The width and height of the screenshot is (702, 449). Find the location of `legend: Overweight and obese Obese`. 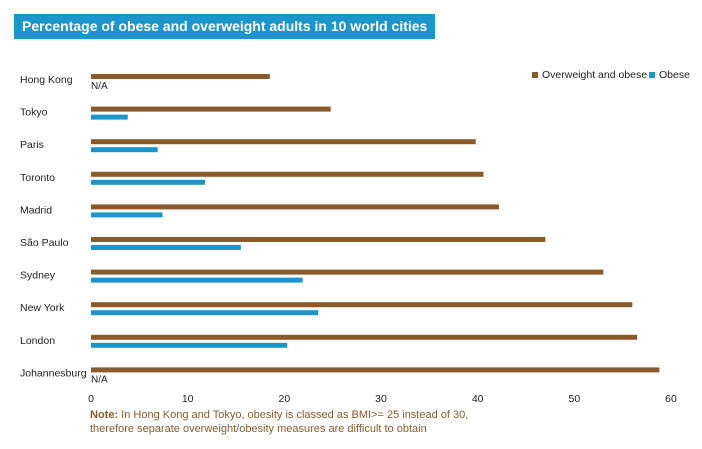

legend: Overweight and obese Obese is located at coordinates (611, 75).